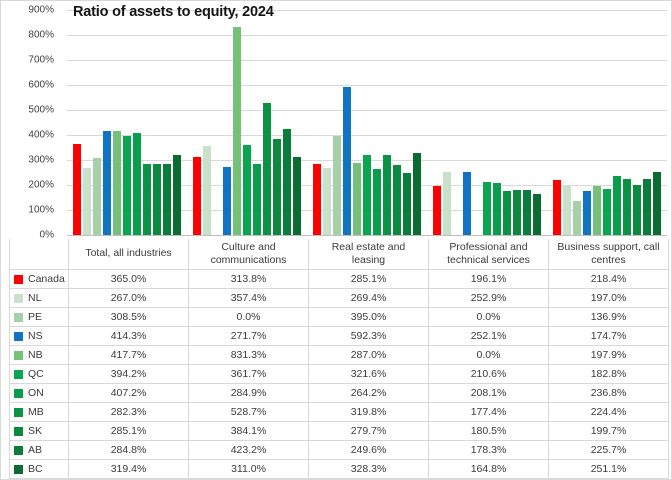 Image resolution: width=672 pixels, height=480 pixels. Describe the element at coordinates (39, 392) in the screenshot. I see `legend-key-on: ON` at that location.